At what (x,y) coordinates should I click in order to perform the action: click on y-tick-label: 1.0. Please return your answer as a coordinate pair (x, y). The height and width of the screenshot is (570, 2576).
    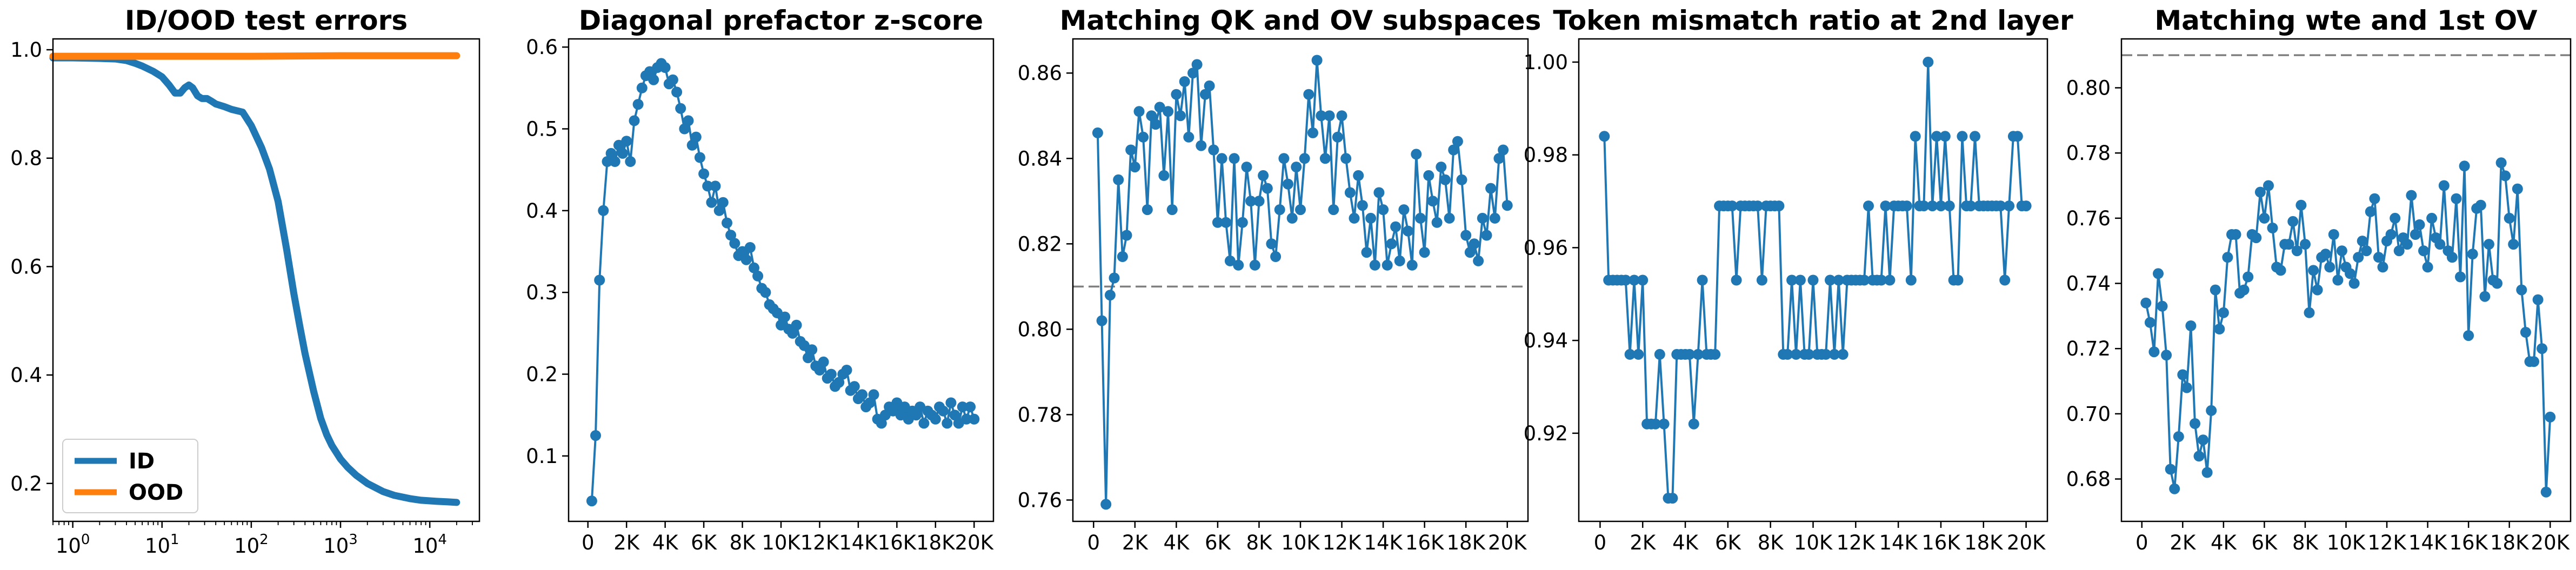
    Looking at the image, I should click on (26, 50).